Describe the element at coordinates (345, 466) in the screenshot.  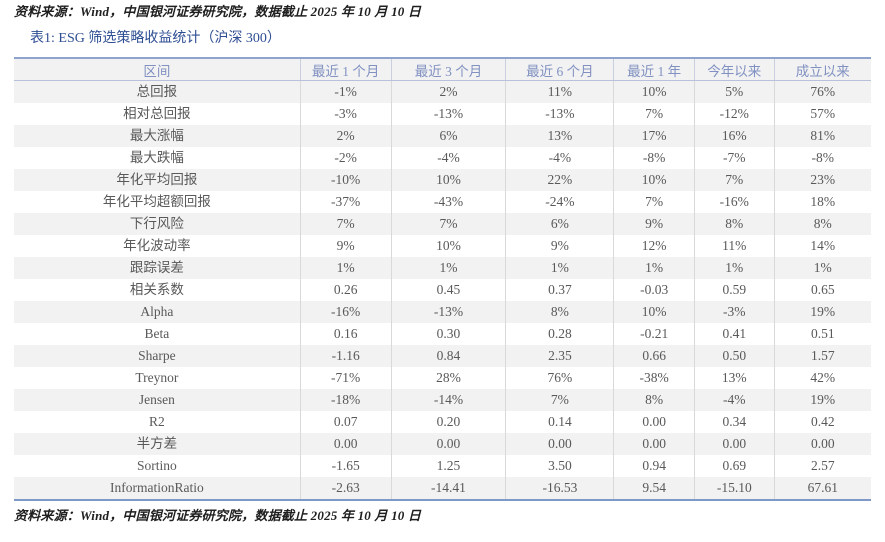
I see `cell-value: -1.65` at that location.